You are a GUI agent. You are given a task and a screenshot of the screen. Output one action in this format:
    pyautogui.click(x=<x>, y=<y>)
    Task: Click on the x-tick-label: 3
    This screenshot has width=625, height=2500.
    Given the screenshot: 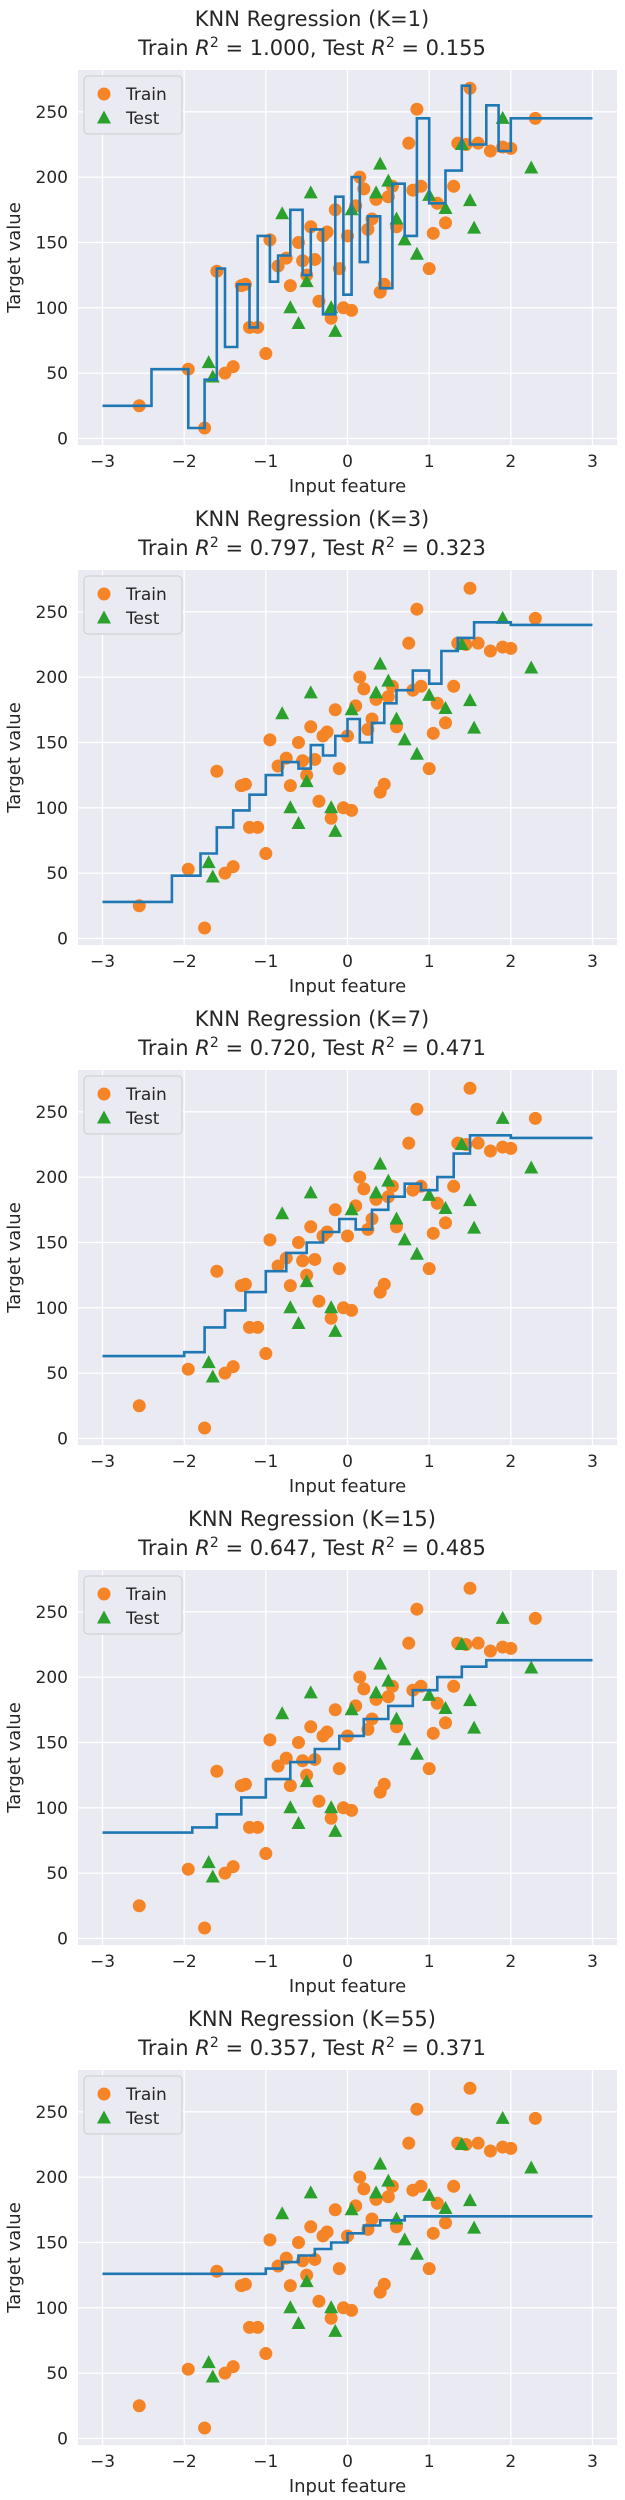 What is the action you would take?
    pyautogui.click(x=592, y=462)
    